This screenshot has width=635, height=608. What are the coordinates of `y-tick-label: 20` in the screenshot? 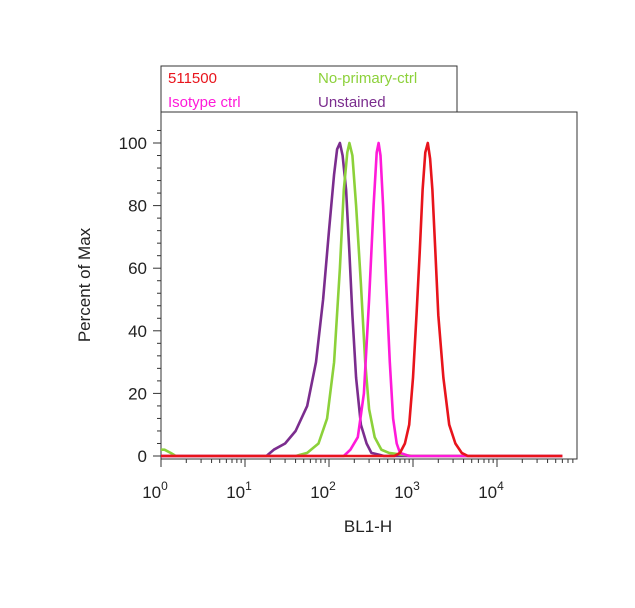 It's located at (137, 393).